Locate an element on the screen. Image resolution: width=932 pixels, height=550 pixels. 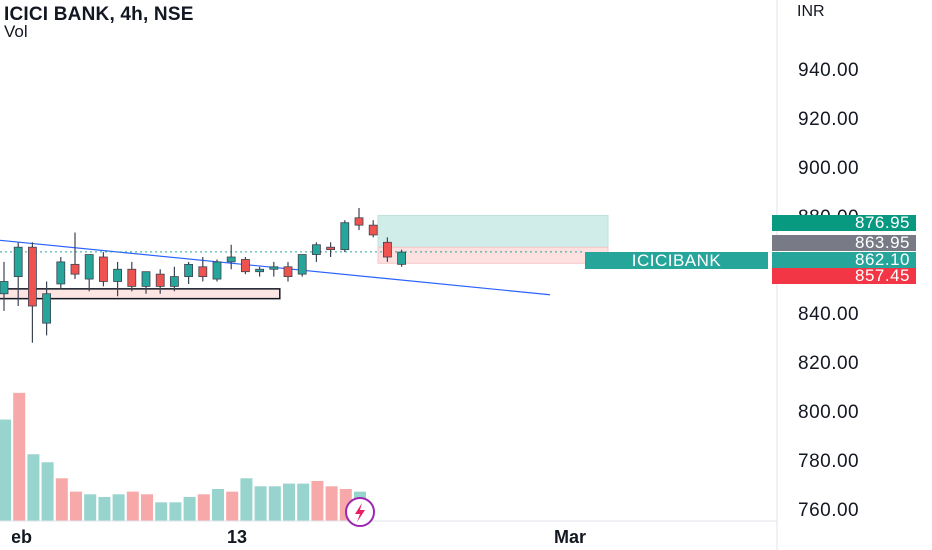
price-tick: 800.00 is located at coordinates (829, 412).